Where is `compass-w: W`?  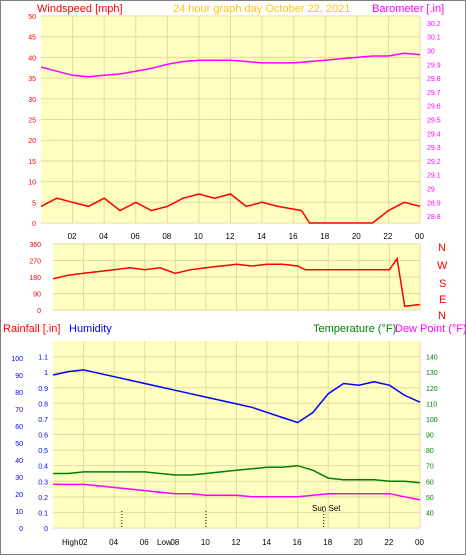 compass-w: W is located at coordinates (442, 266).